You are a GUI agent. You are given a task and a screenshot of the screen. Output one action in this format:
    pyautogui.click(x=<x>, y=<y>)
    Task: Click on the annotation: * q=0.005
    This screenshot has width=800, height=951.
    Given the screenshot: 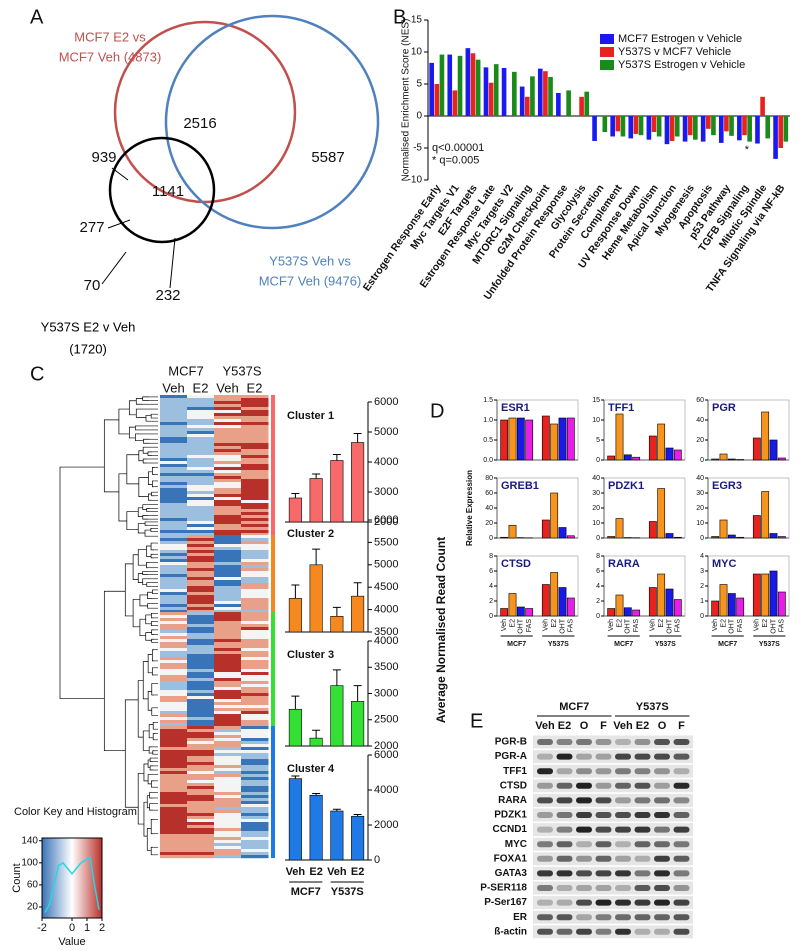 What is the action you would take?
    pyautogui.click(x=455, y=161)
    